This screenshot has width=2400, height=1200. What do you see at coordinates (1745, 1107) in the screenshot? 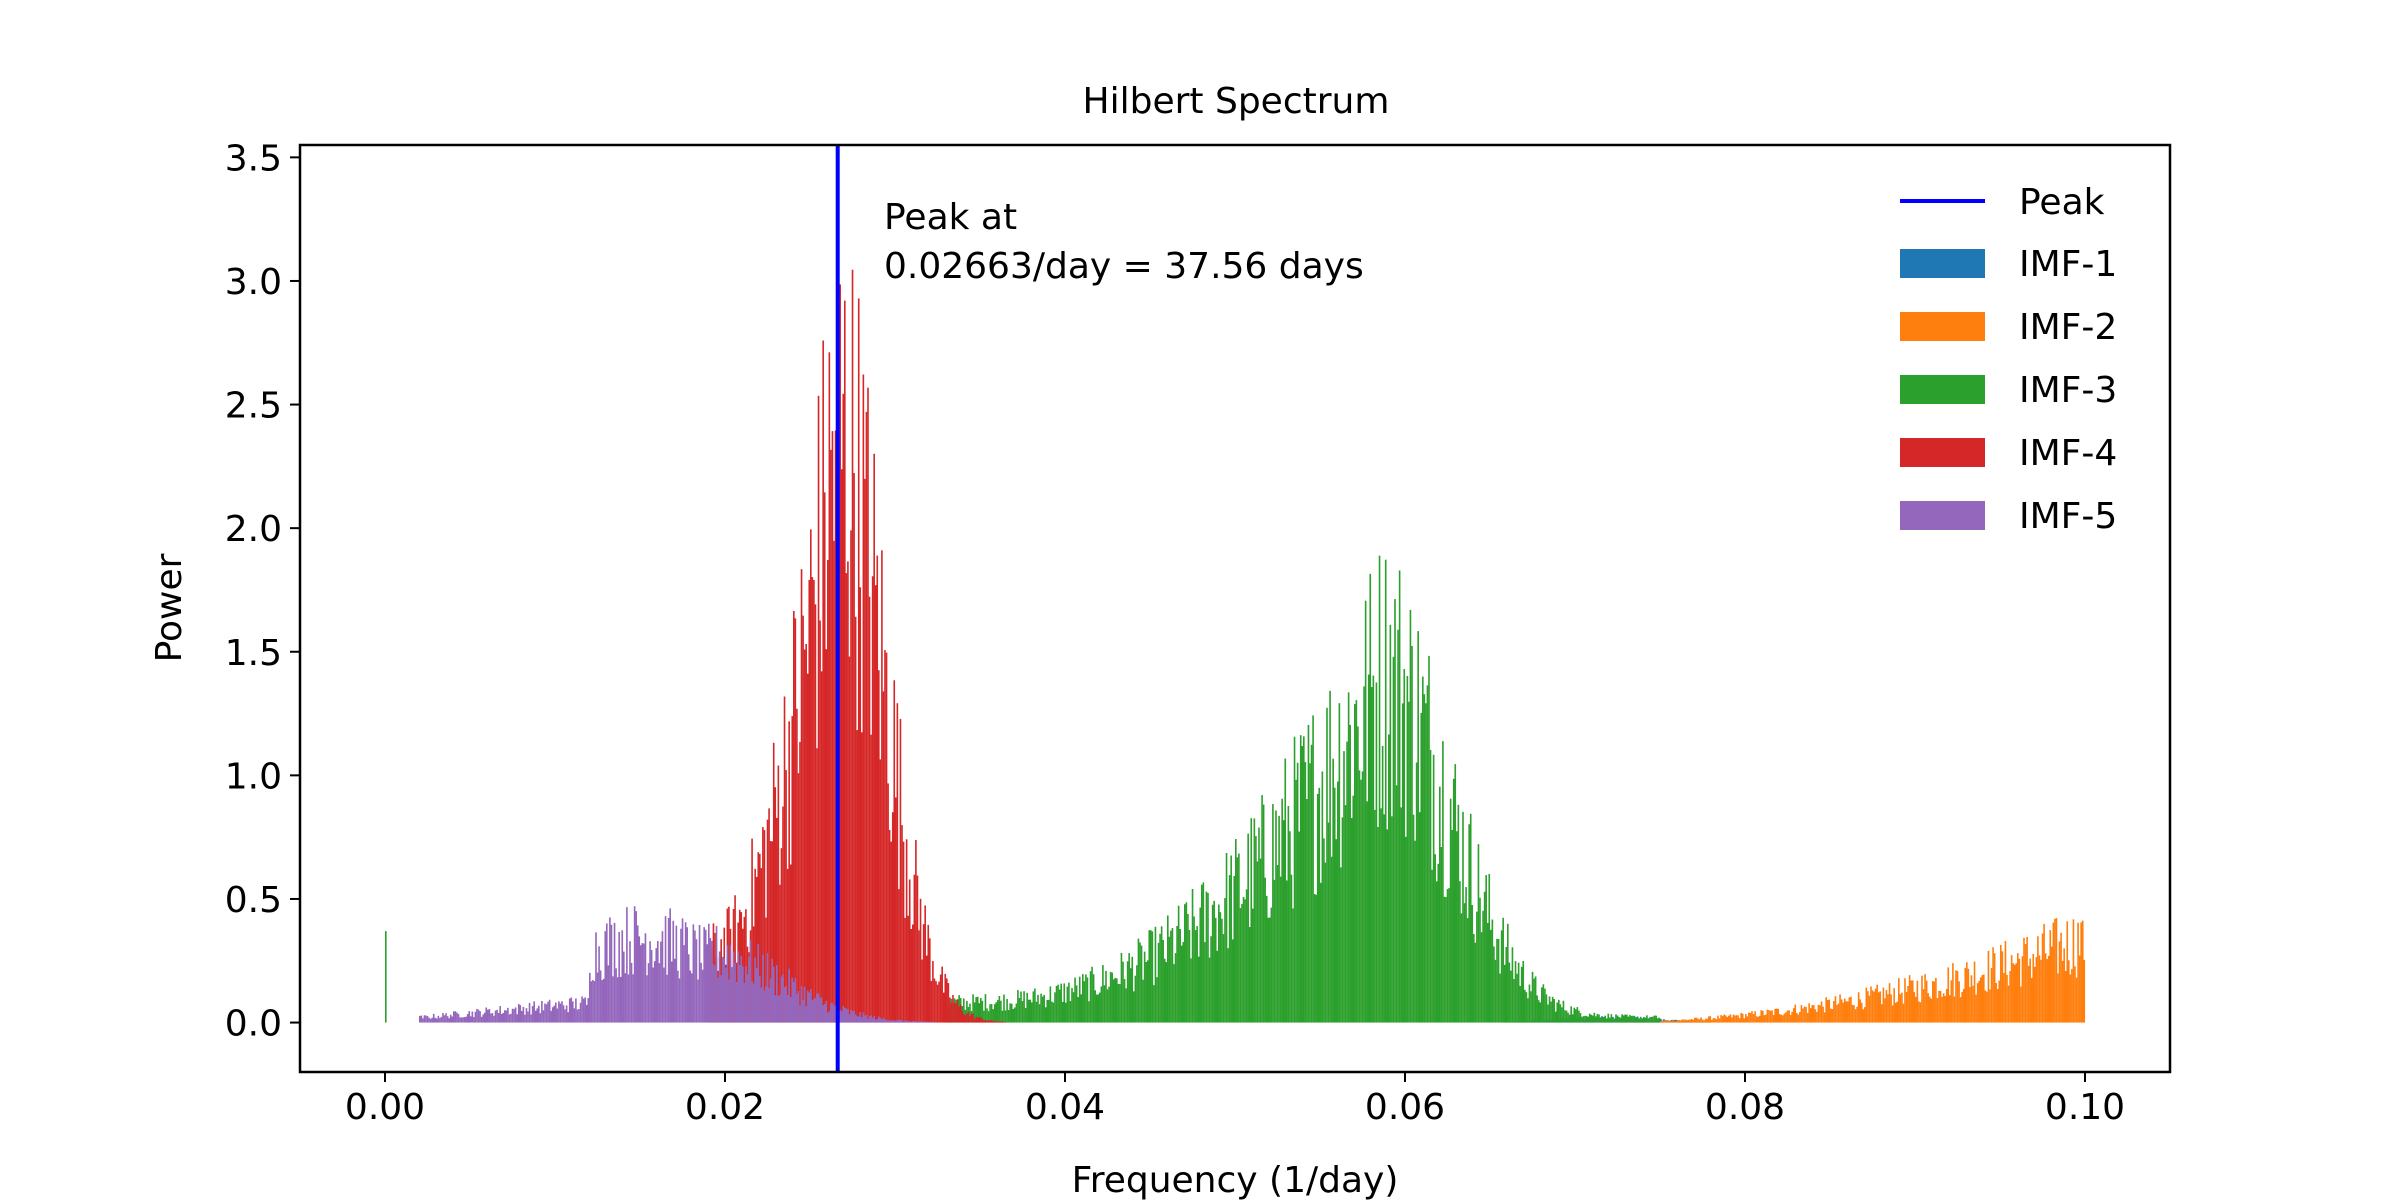
I see `x-tick-label: 0.08` at bounding box center [1745, 1107].